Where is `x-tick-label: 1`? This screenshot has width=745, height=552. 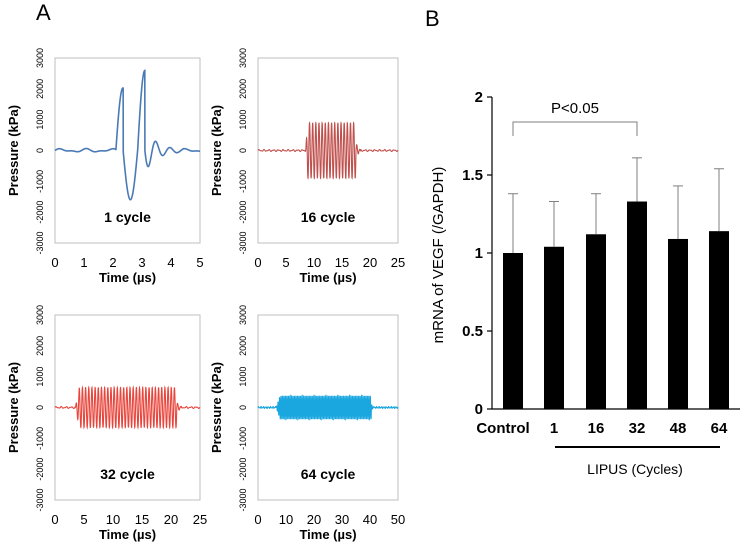 x-tick-label: 1 is located at coordinates (83, 262).